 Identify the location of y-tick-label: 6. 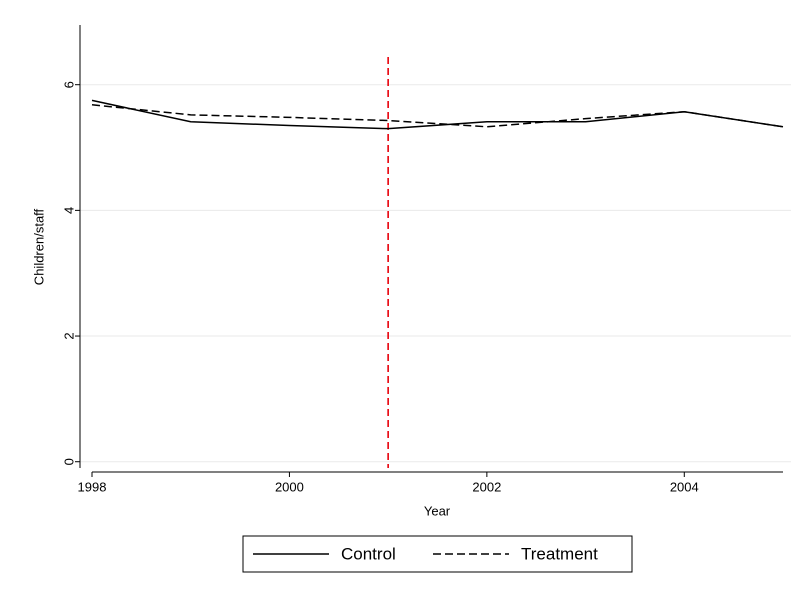
(68, 84).